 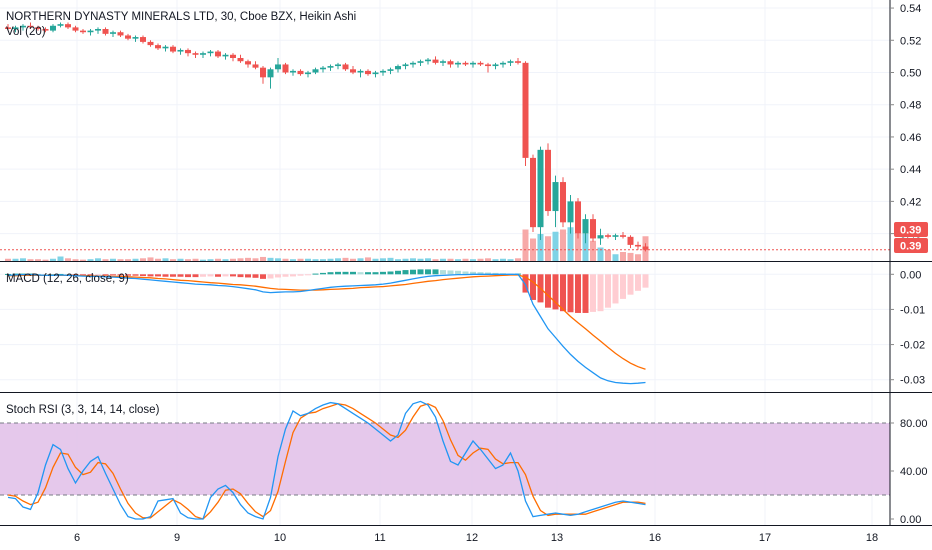 I want to click on price-tick-label: 0.42, so click(x=910, y=202).